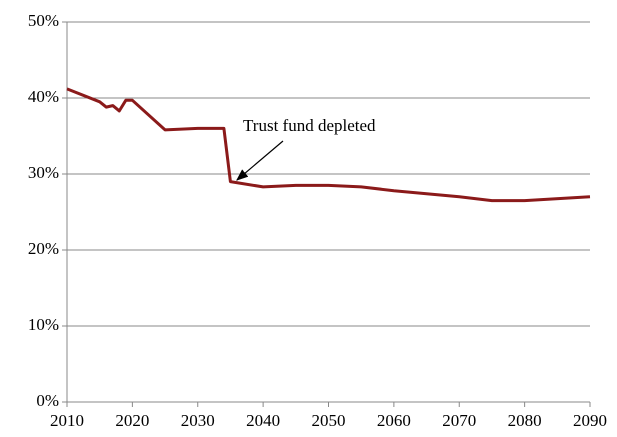 This screenshot has height=437, width=617. What do you see at coordinates (43, 248) in the screenshot?
I see `y-tick-label: 20%` at bounding box center [43, 248].